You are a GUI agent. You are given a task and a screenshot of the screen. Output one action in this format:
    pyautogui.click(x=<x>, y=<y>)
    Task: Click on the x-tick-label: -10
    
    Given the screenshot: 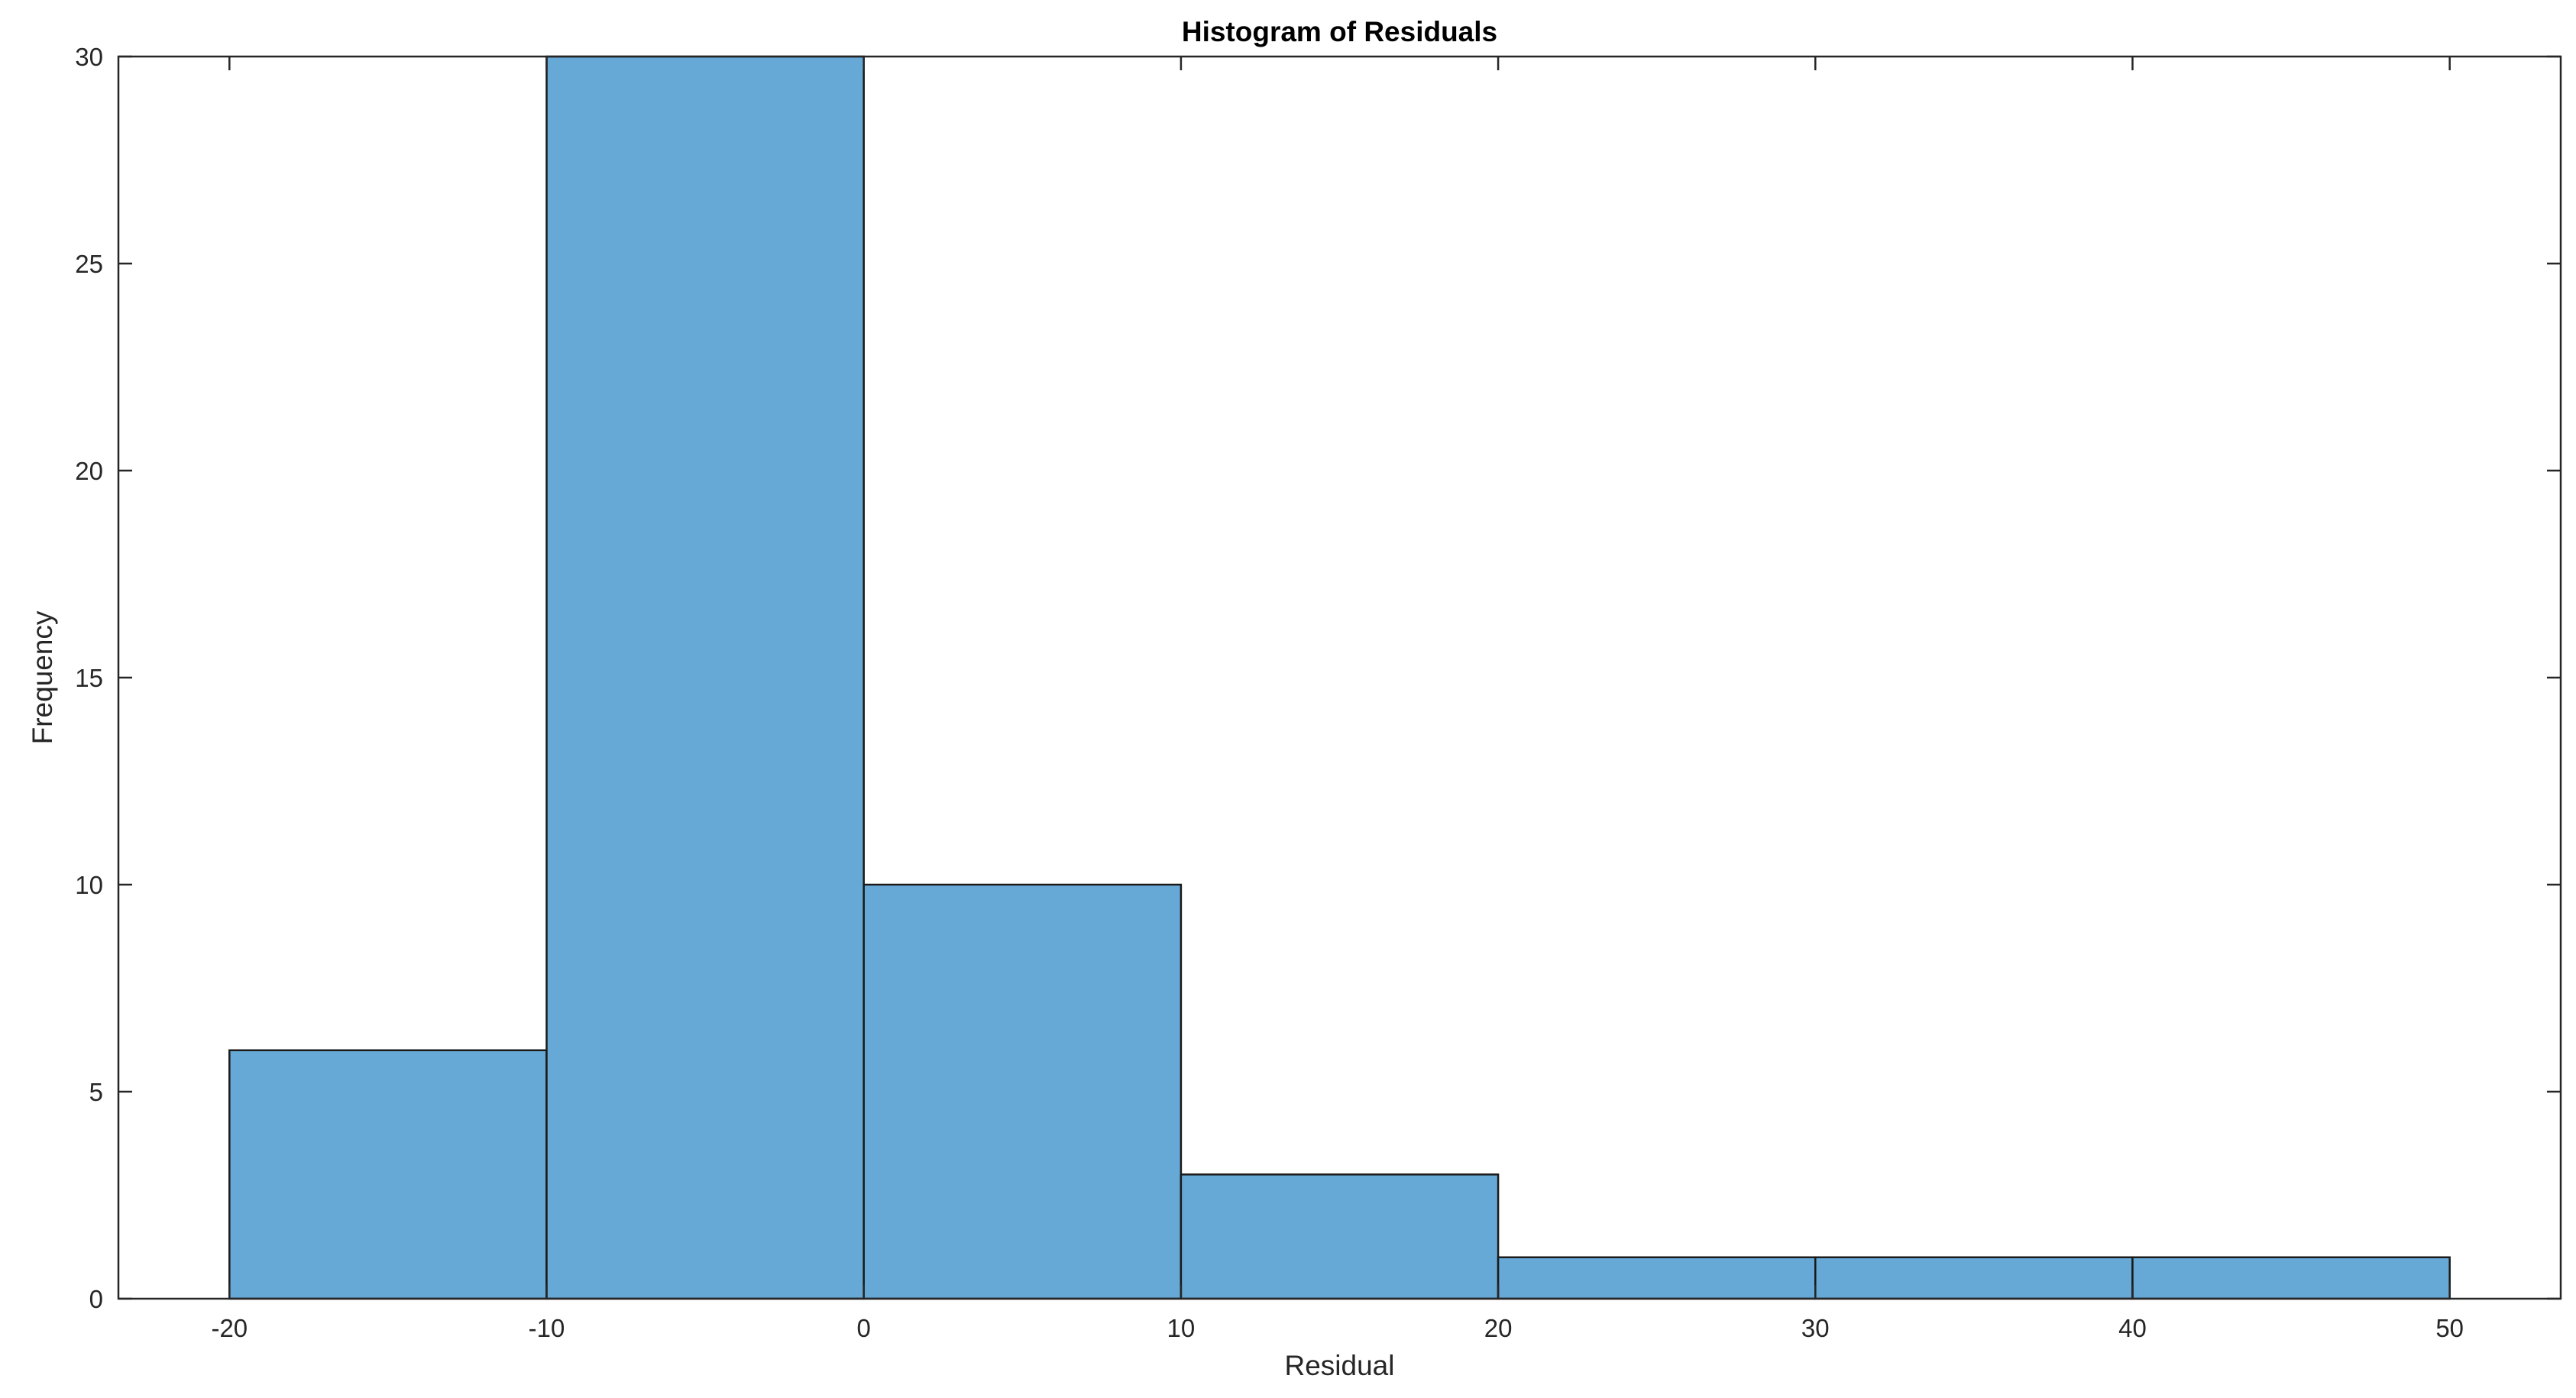 What is the action you would take?
    pyautogui.click(x=547, y=1328)
    